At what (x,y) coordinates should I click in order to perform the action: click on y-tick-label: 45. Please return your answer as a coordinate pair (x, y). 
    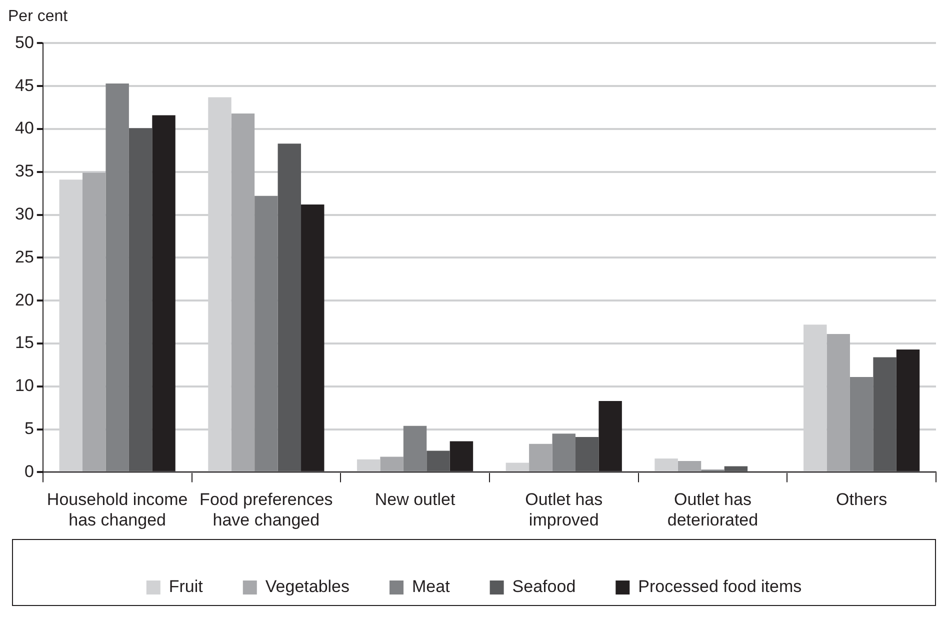
    Looking at the image, I should click on (24, 85).